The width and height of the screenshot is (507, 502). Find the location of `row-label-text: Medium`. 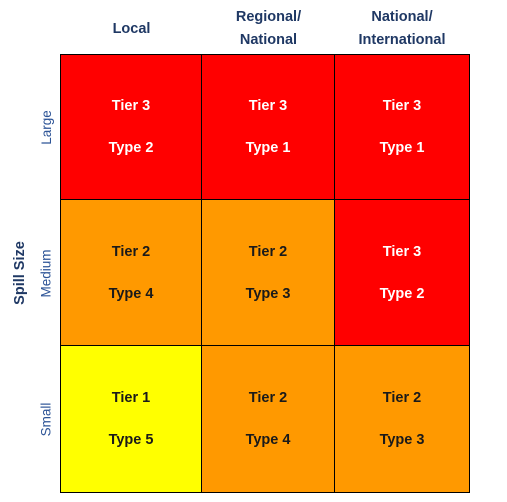

row-label-text: Medium is located at coordinates (46, 273).